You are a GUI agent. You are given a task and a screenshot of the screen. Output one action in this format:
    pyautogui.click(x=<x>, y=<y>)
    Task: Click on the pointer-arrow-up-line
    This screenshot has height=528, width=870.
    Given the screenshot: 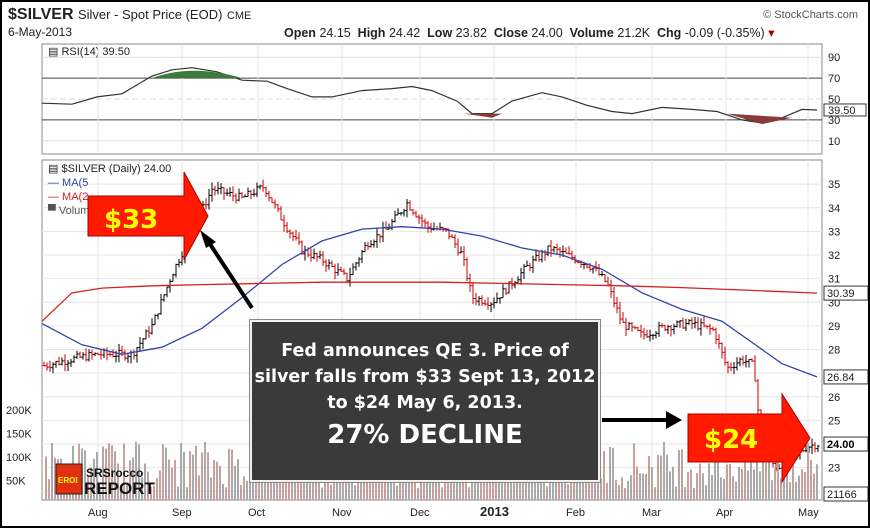 What is the action you would take?
    pyautogui.click(x=229, y=273)
    